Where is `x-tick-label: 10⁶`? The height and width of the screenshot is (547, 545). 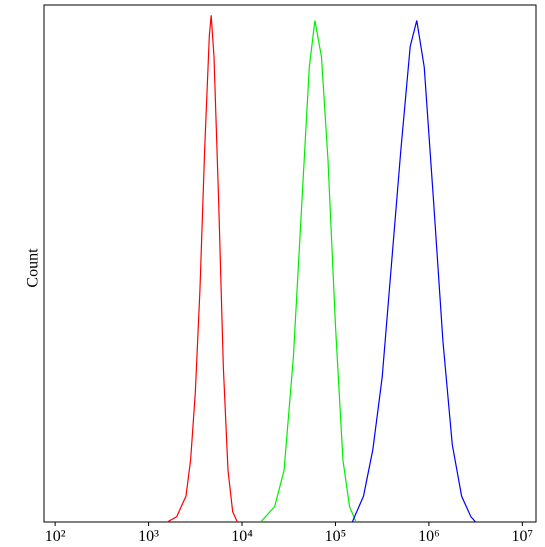
x-tick-label: 10⁶ is located at coordinates (429, 536).